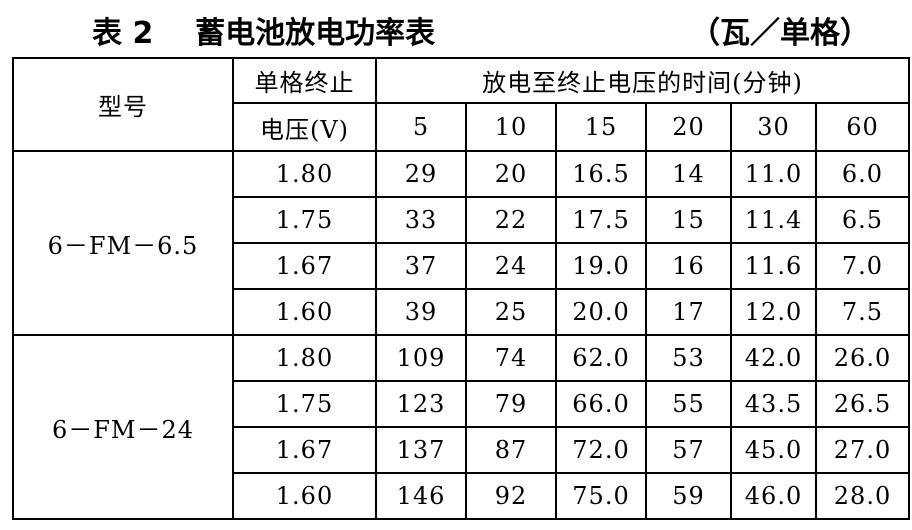 This screenshot has height=530, width=912. Describe the element at coordinates (688, 496) in the screenshot. I see `power-cell: 59` at that location.